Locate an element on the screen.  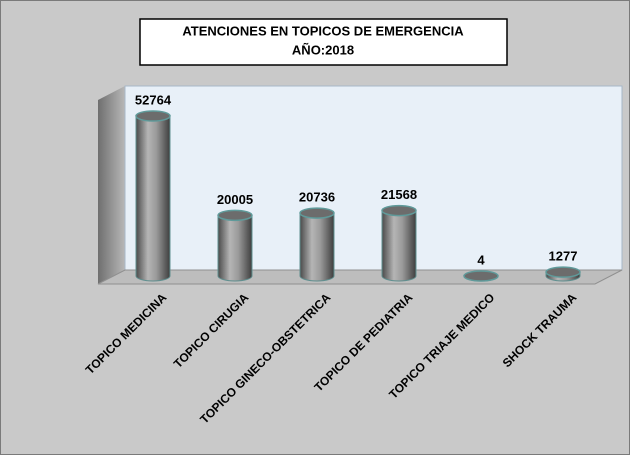
data-label: 20005 is located at coordinates (235, 199).